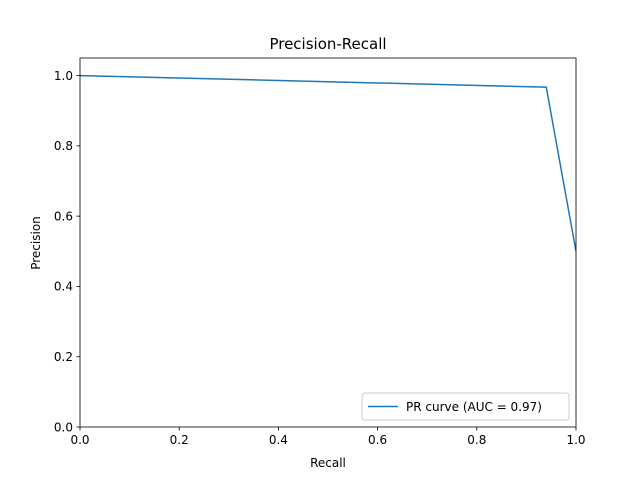 This screenshot has height=480, width=640. What do you see at coordinates (179, 440) in the screenshot?
I see `x-tick-label: 0.2` at bounding box center [179, 440].